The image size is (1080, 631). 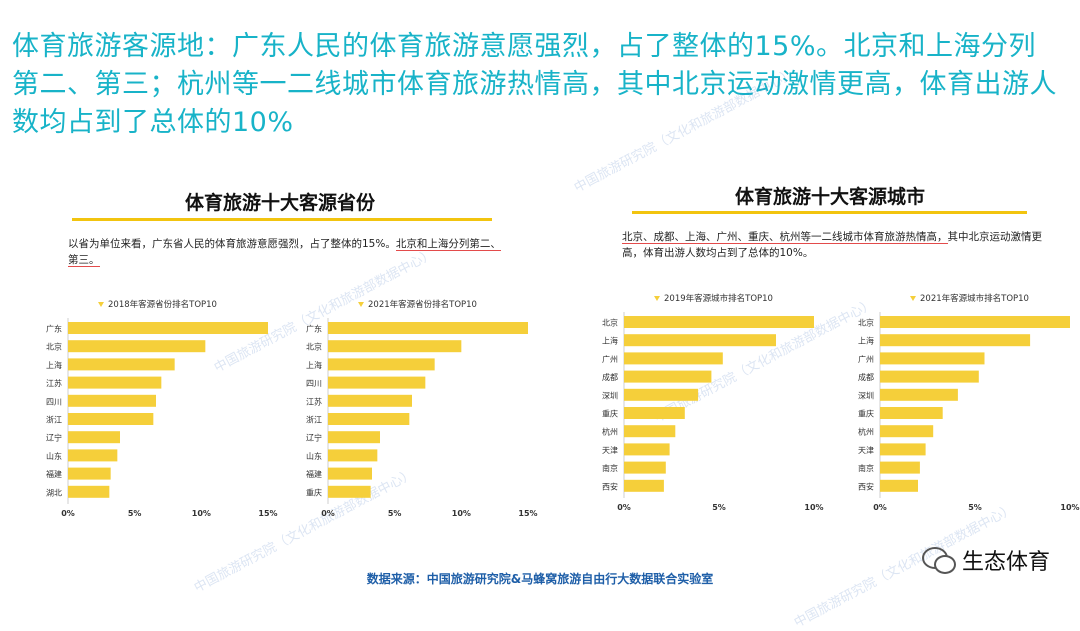 I want to click on x-tick-label: 5%, so click(x=975, y=507).